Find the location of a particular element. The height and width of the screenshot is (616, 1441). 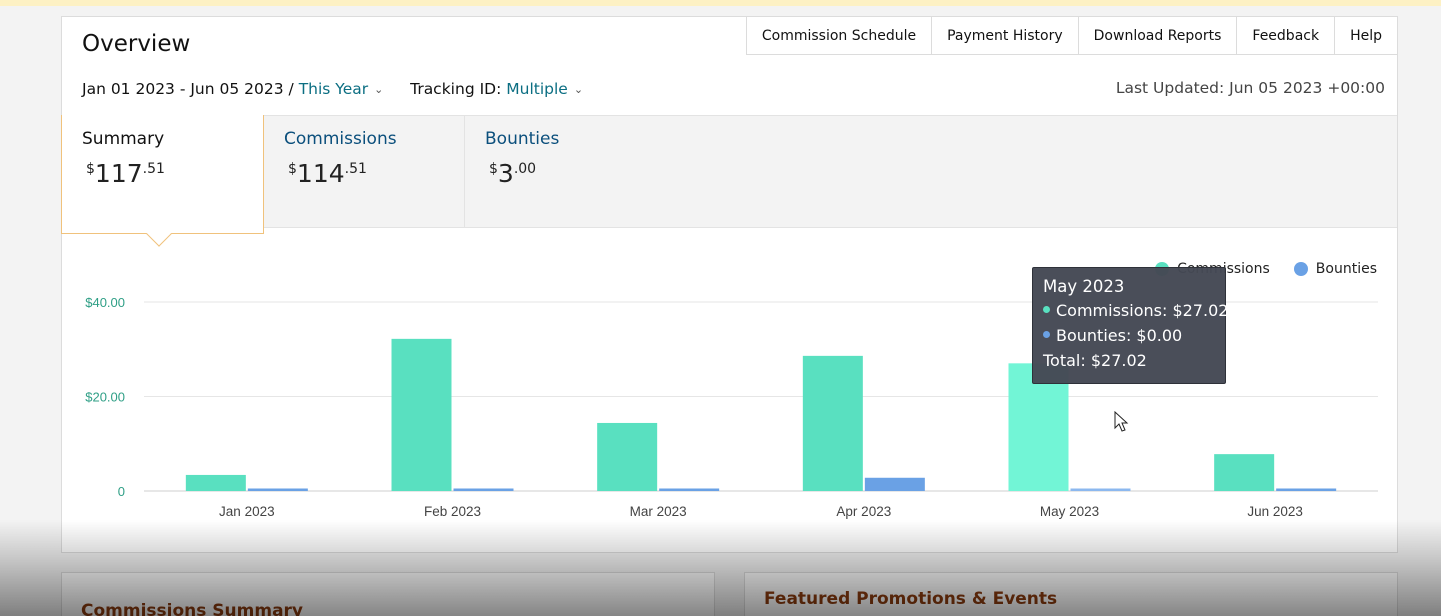

panel-title: Featured Promotions & Events is located at coordinates (911, 599).